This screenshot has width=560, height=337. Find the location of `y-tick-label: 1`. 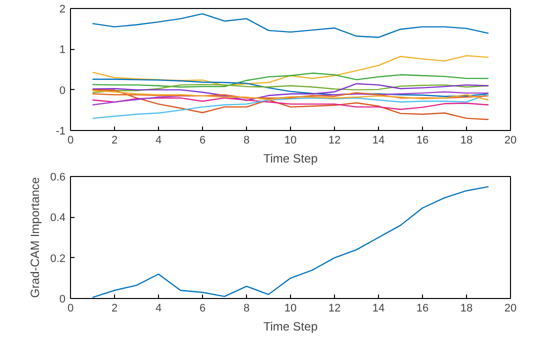

y-tick-label: 1 is located at coordinates (62, 50).